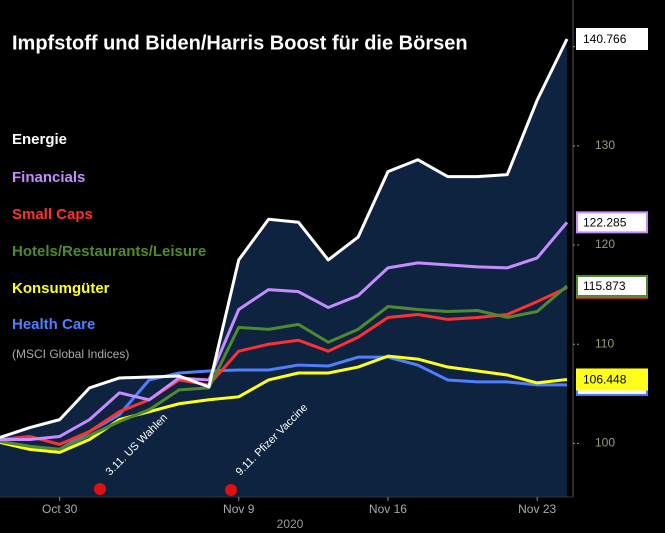 Image resolution: width=665 pixels, height=533 pixels. What do you see at coordinates (605, 380) in the screenshot?
I see `value-label: 106.448` at bounding box center [605, 380].